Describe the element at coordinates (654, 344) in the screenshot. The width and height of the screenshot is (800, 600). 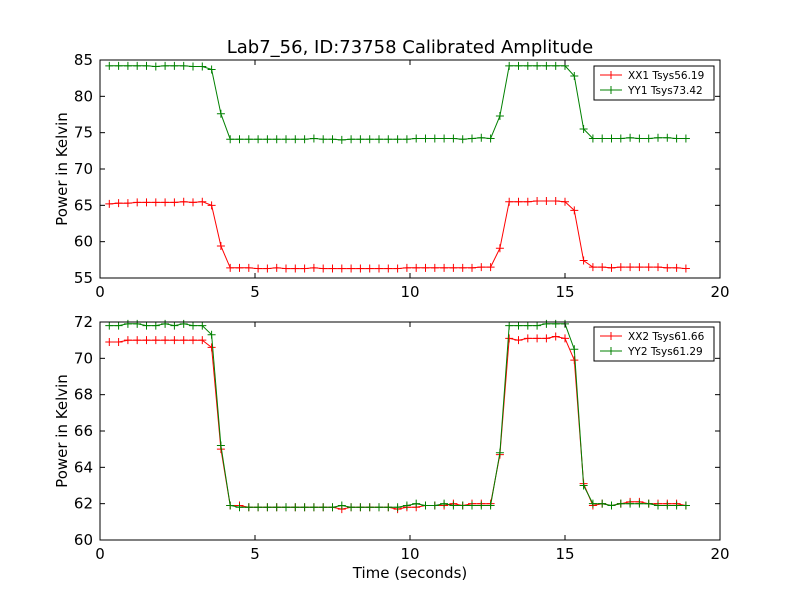
I see `legend: XX2 Tsys61.66 YY2 Tsys61.29` at that location.